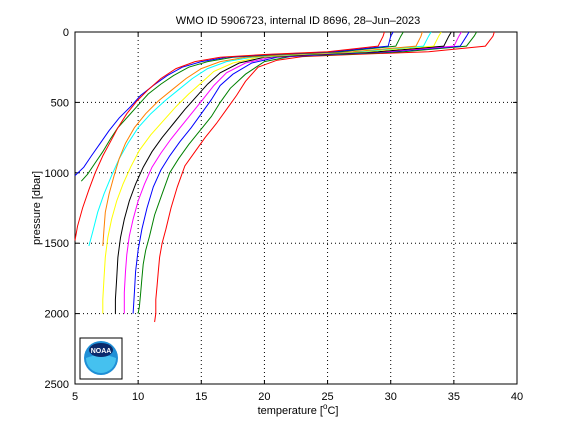 The height and width of the screenshot is (432, 576). I want to click on y-tick-label: 2500, so click(57, 385).